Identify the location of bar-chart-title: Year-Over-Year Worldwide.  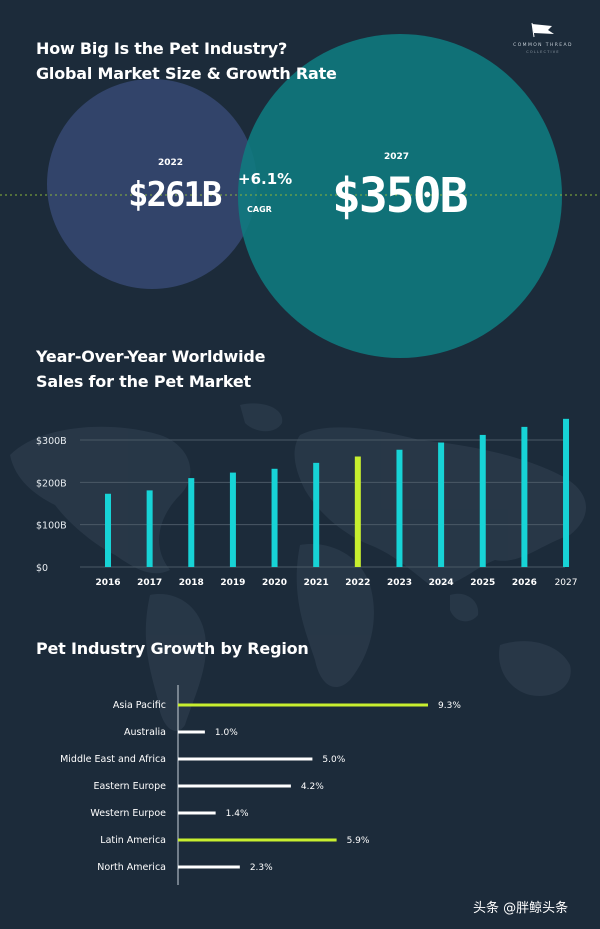
(151, 356).